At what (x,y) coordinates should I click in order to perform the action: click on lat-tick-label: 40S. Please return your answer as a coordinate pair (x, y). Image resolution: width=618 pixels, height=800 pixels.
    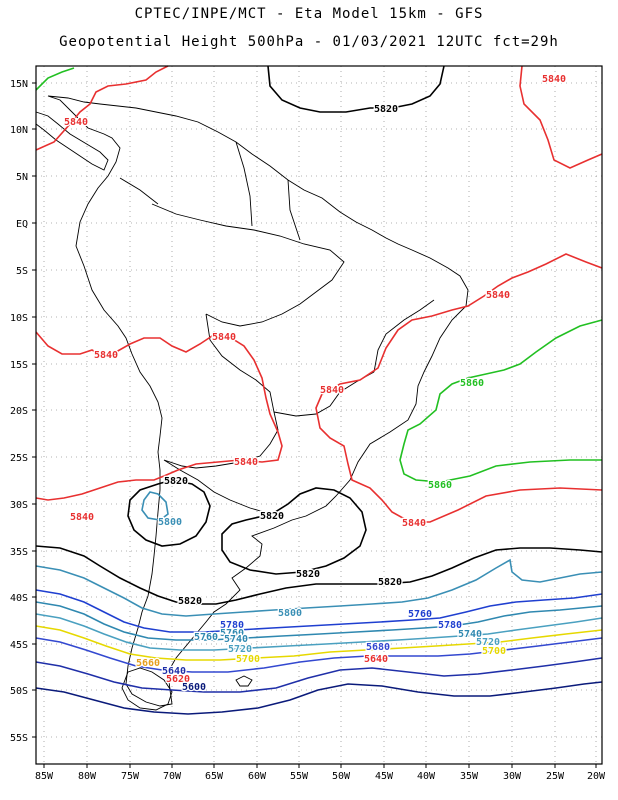
    Looking at the image, I should click on (19, 598).